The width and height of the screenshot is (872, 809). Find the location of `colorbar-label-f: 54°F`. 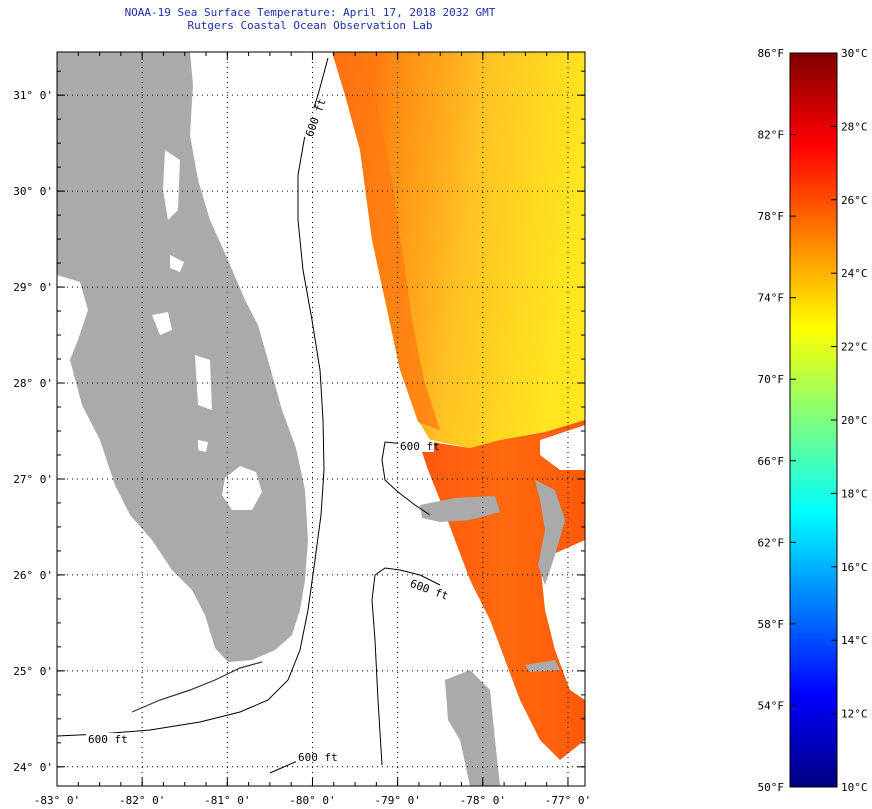

colorbar-label-f: 54°F is located at coordinates (771, 705).